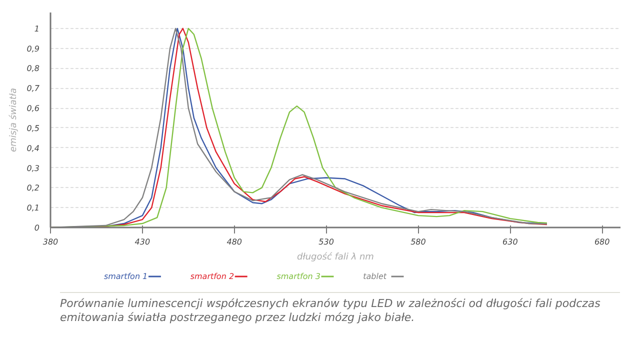  What do you see at coordinates (37, 228) in the screenshot?
I see `y-tick-label: 0` at bounding box center [37, 228].